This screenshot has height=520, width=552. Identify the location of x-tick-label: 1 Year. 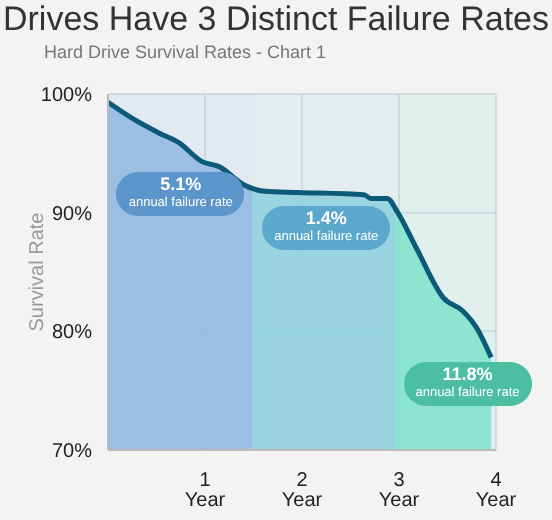
(205, 491).